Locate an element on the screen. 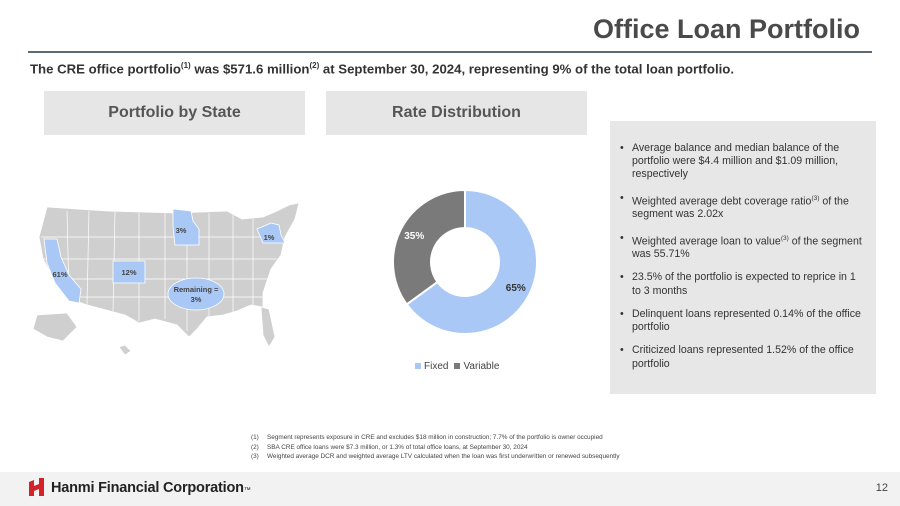 This screenshot has height=506, width=900. chart-legend: Fixed Variable is located at coordinates (457, 366).